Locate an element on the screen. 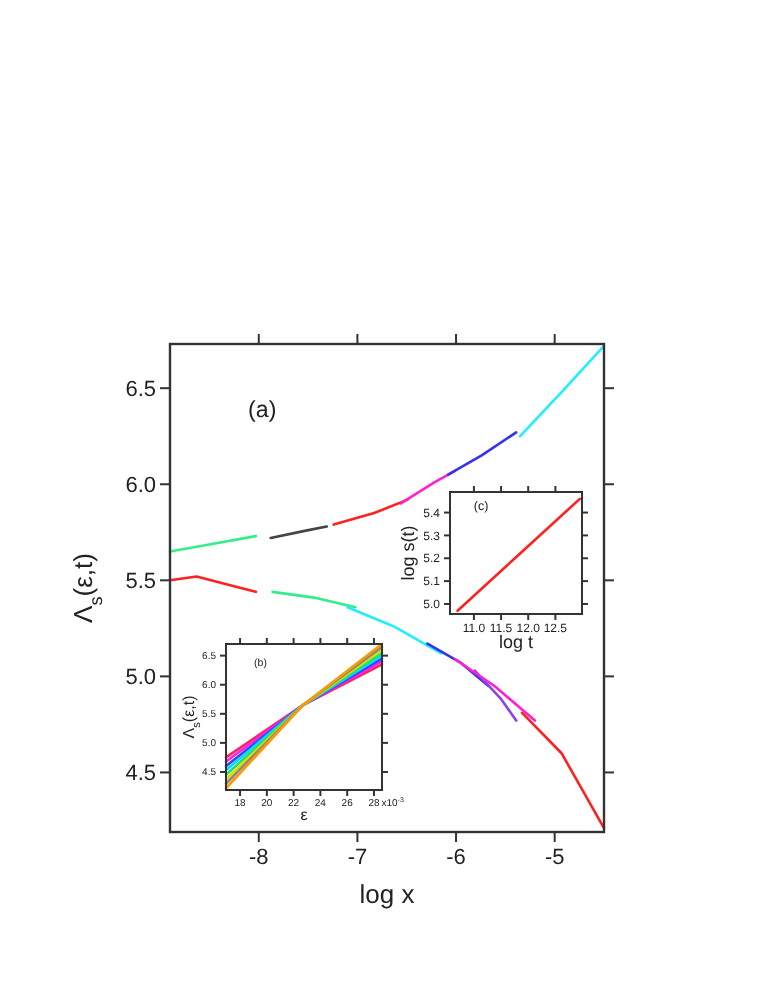 The width and height of the screenshot is (764, 988). line-series is located at coordinates (213, 584).